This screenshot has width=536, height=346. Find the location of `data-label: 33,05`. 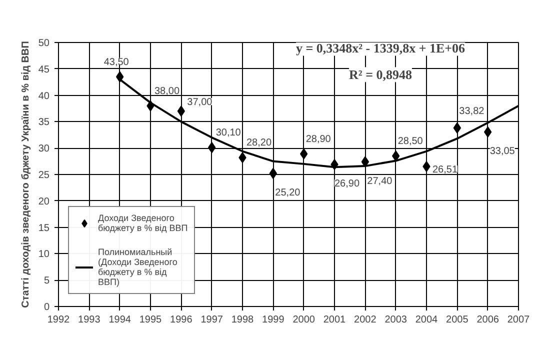

data-label: 33,05 is located at coordinates (503, 151).